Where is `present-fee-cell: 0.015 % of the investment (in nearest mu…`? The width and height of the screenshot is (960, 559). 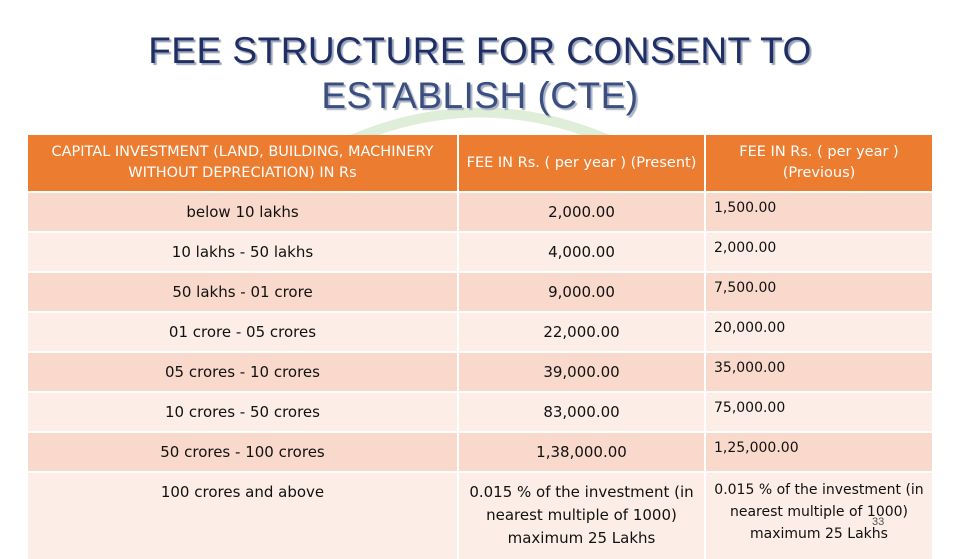
present-fee-cell: 0.015 % of the investment (in nearest mu… is located at coordinates (582, 515).